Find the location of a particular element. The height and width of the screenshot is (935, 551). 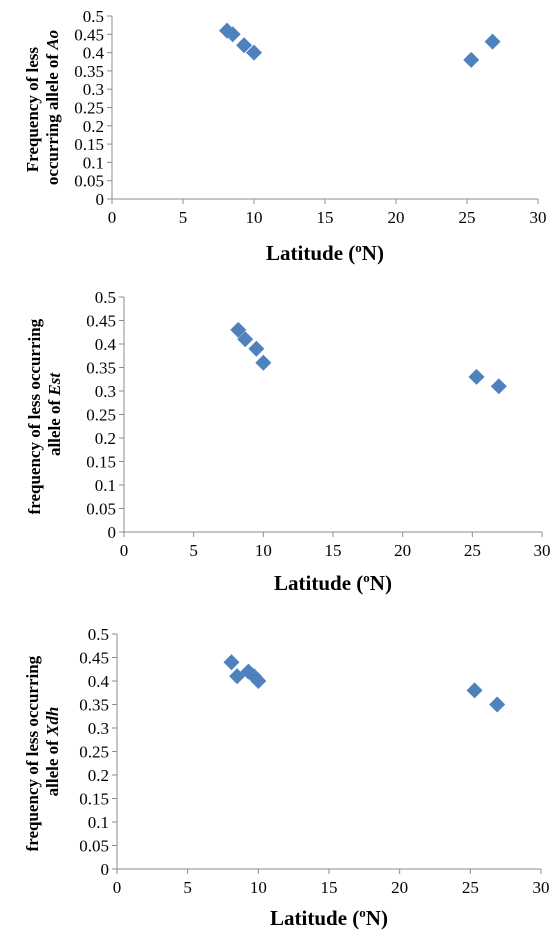

xdh-x-tick-label: 0 is located at coordinates (117, 887).